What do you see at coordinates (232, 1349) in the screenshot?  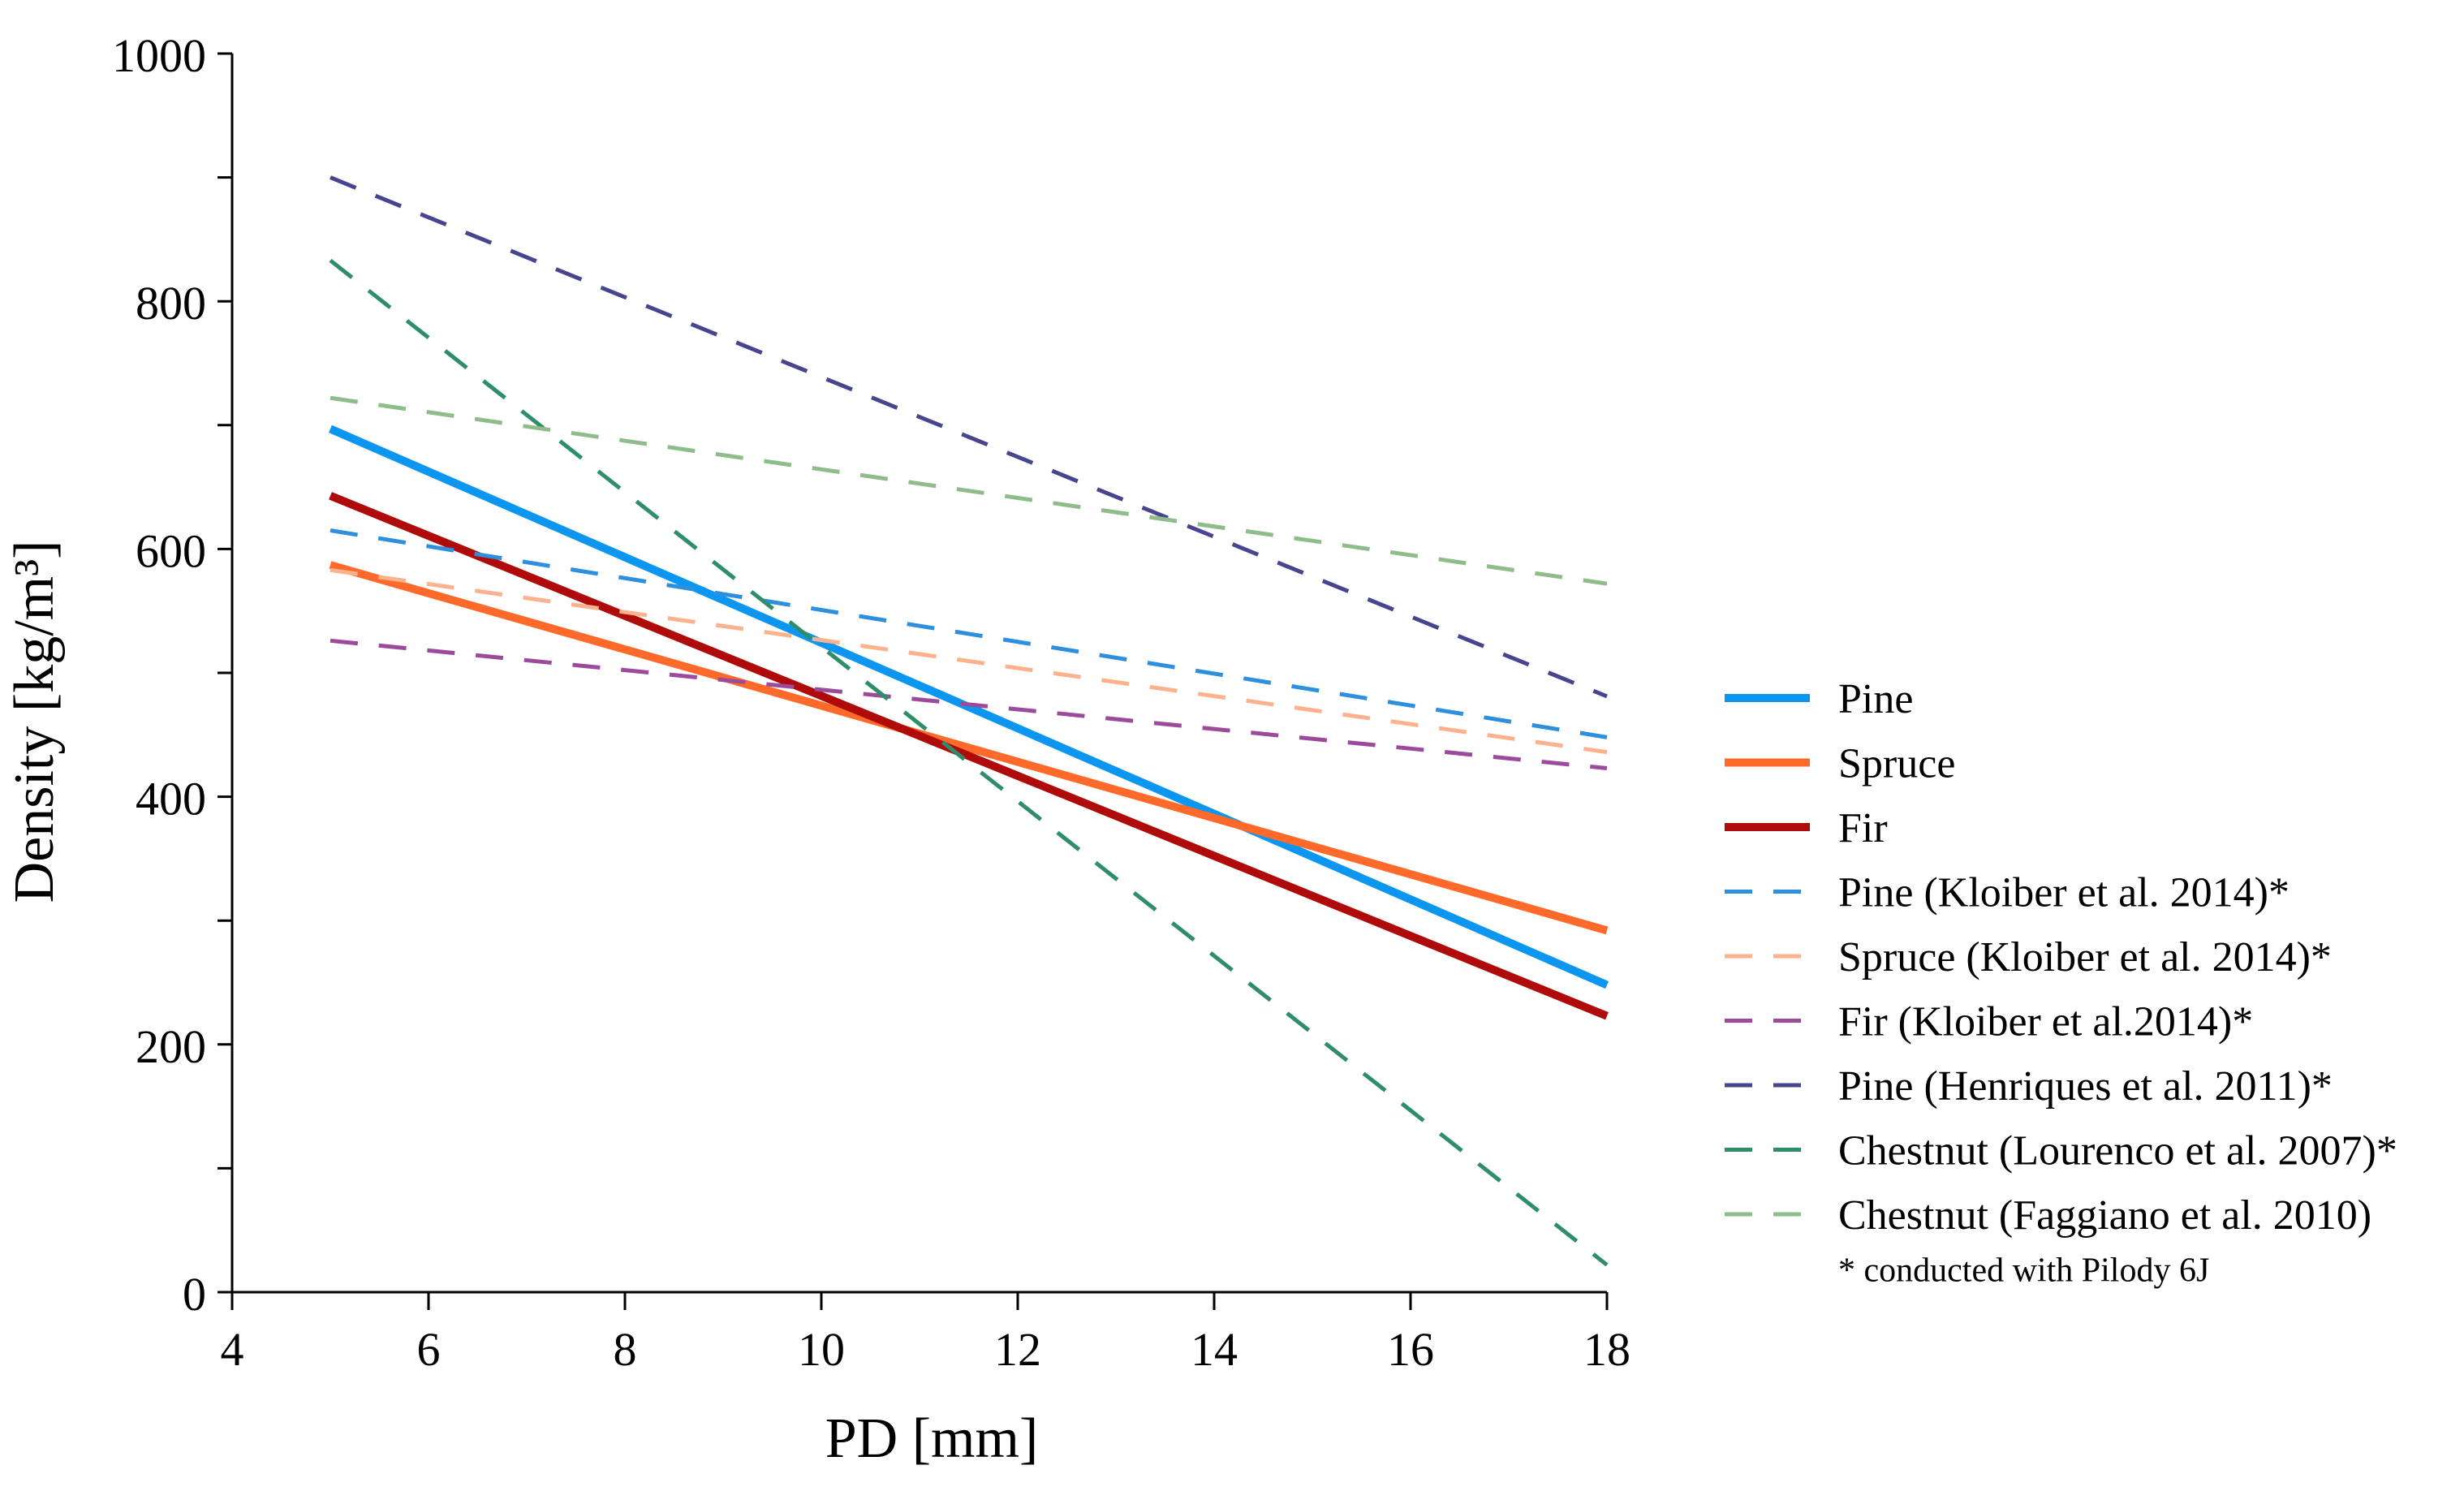 I see `x-tick-label: 4` at bounding box center [232, 1349].